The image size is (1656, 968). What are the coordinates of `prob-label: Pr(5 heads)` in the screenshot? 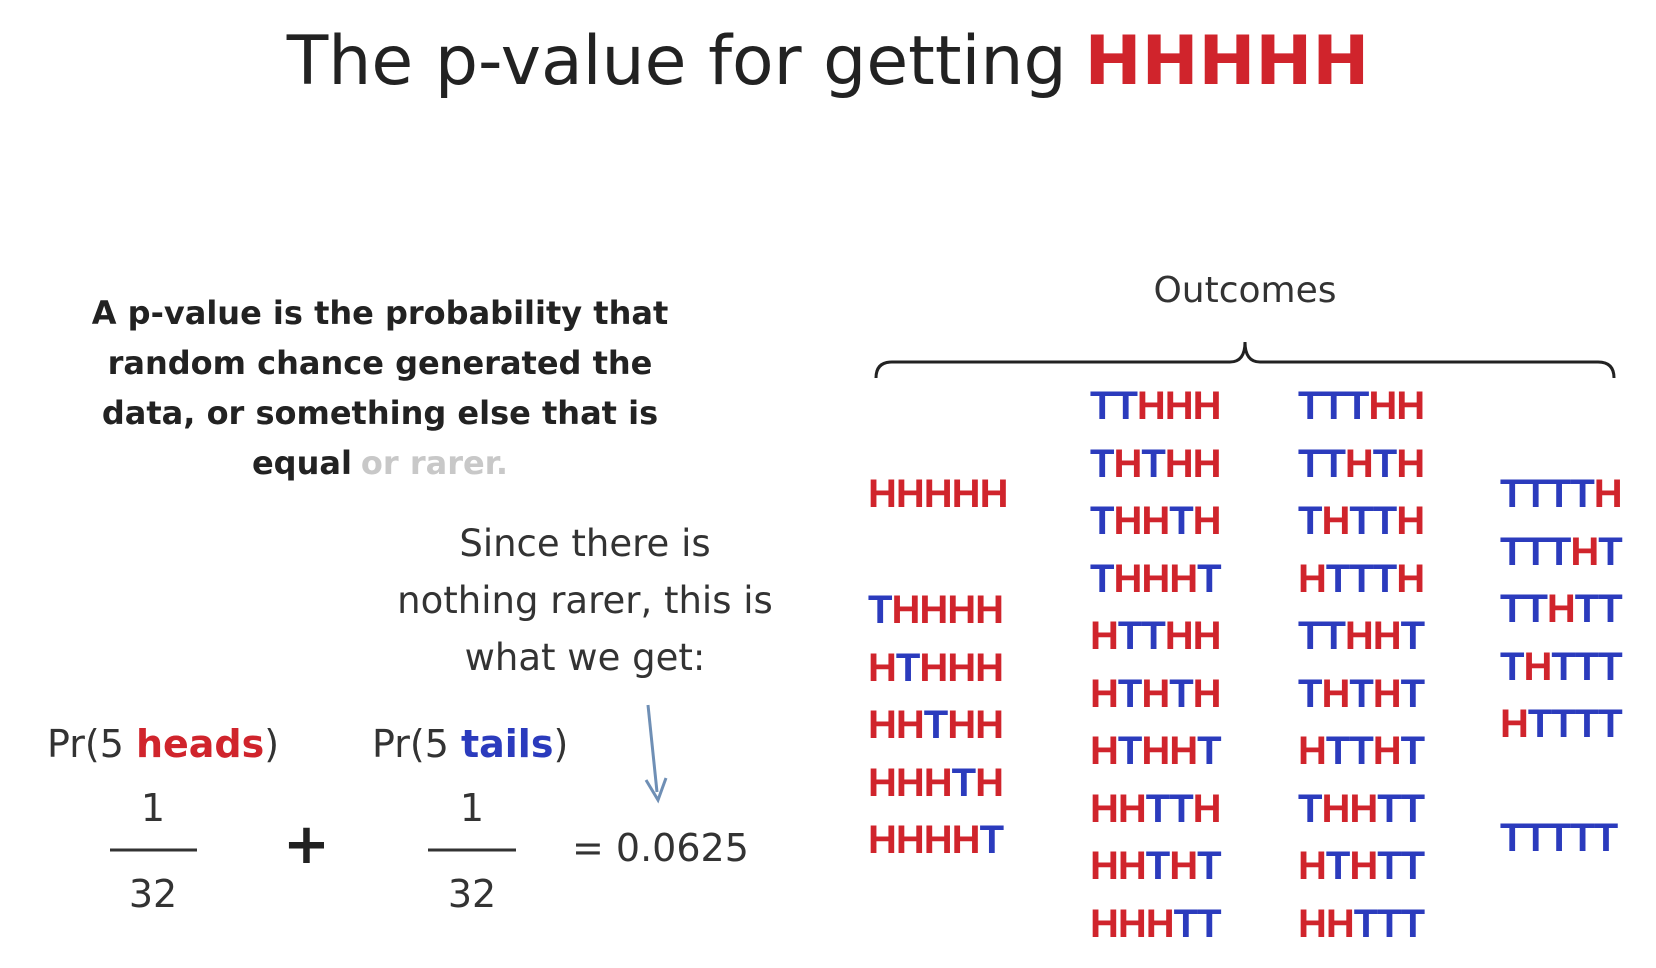 It's located at (163, 744).